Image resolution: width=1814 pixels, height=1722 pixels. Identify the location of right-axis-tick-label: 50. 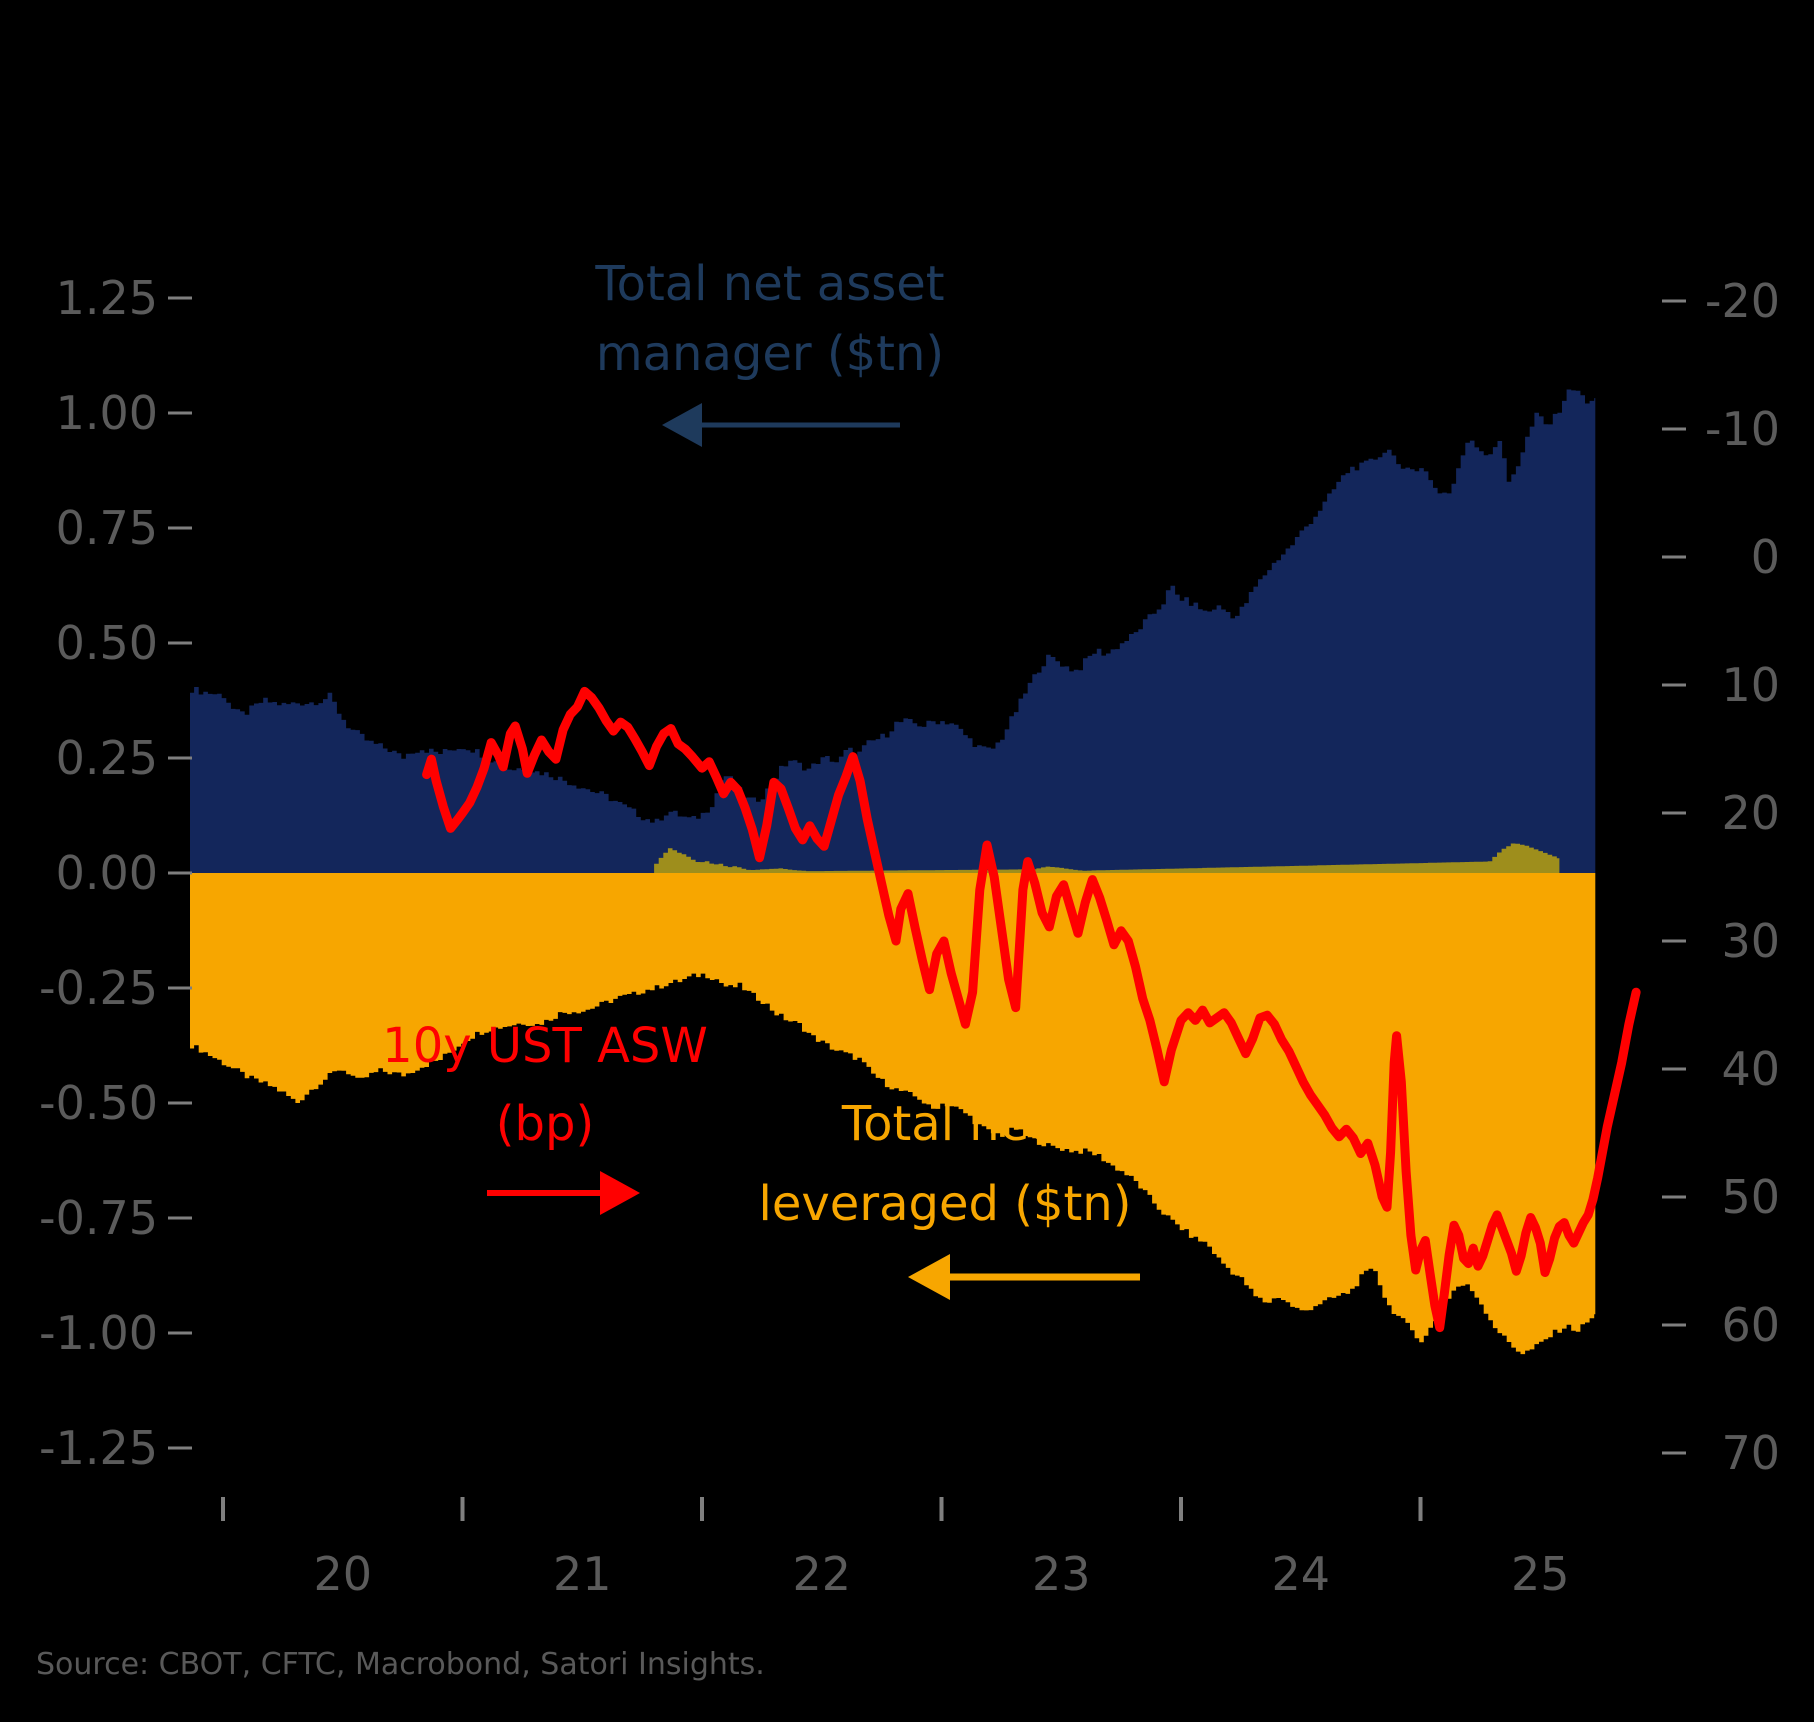
(1750, 1197).